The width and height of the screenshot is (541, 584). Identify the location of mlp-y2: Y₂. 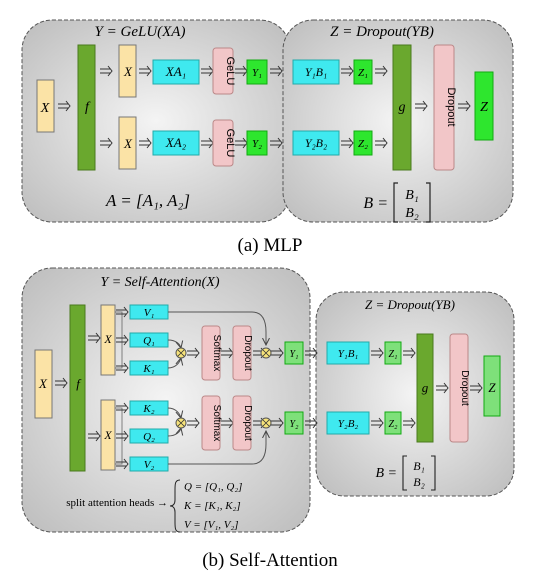
(257, 144).